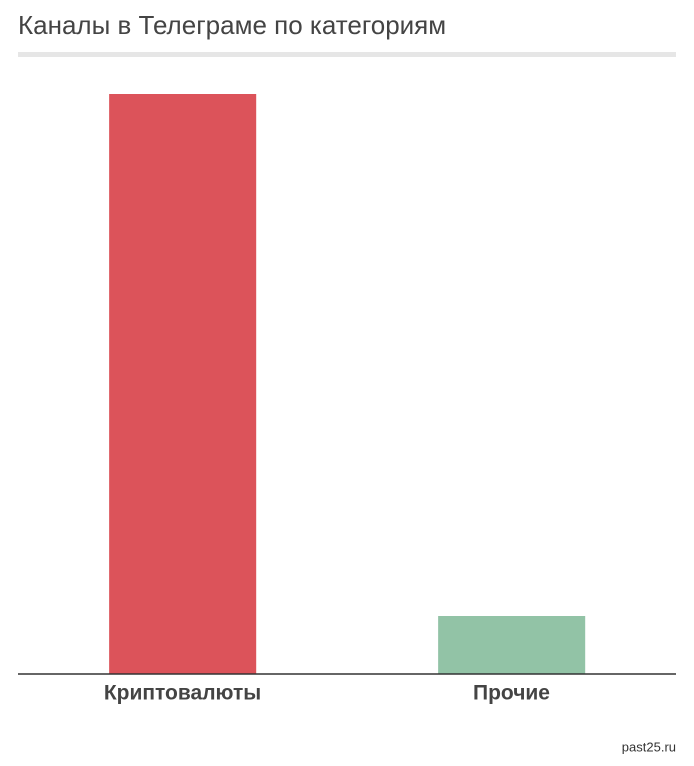 This screenshot has width=694, height=766. What do you see at coordinates (512, 645) in the screenshot?
I see `bar` at bounding box center [512, 645].